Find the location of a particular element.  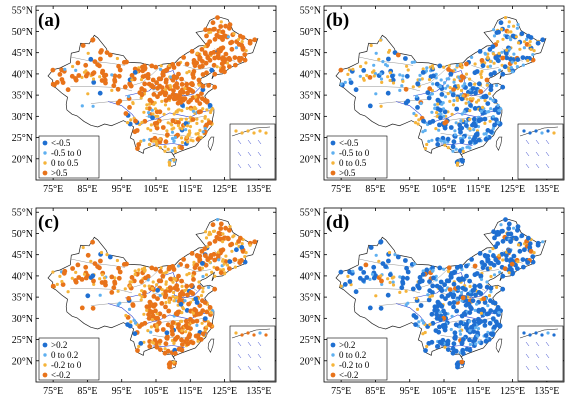

river-line is located at coordinates (447, 113).